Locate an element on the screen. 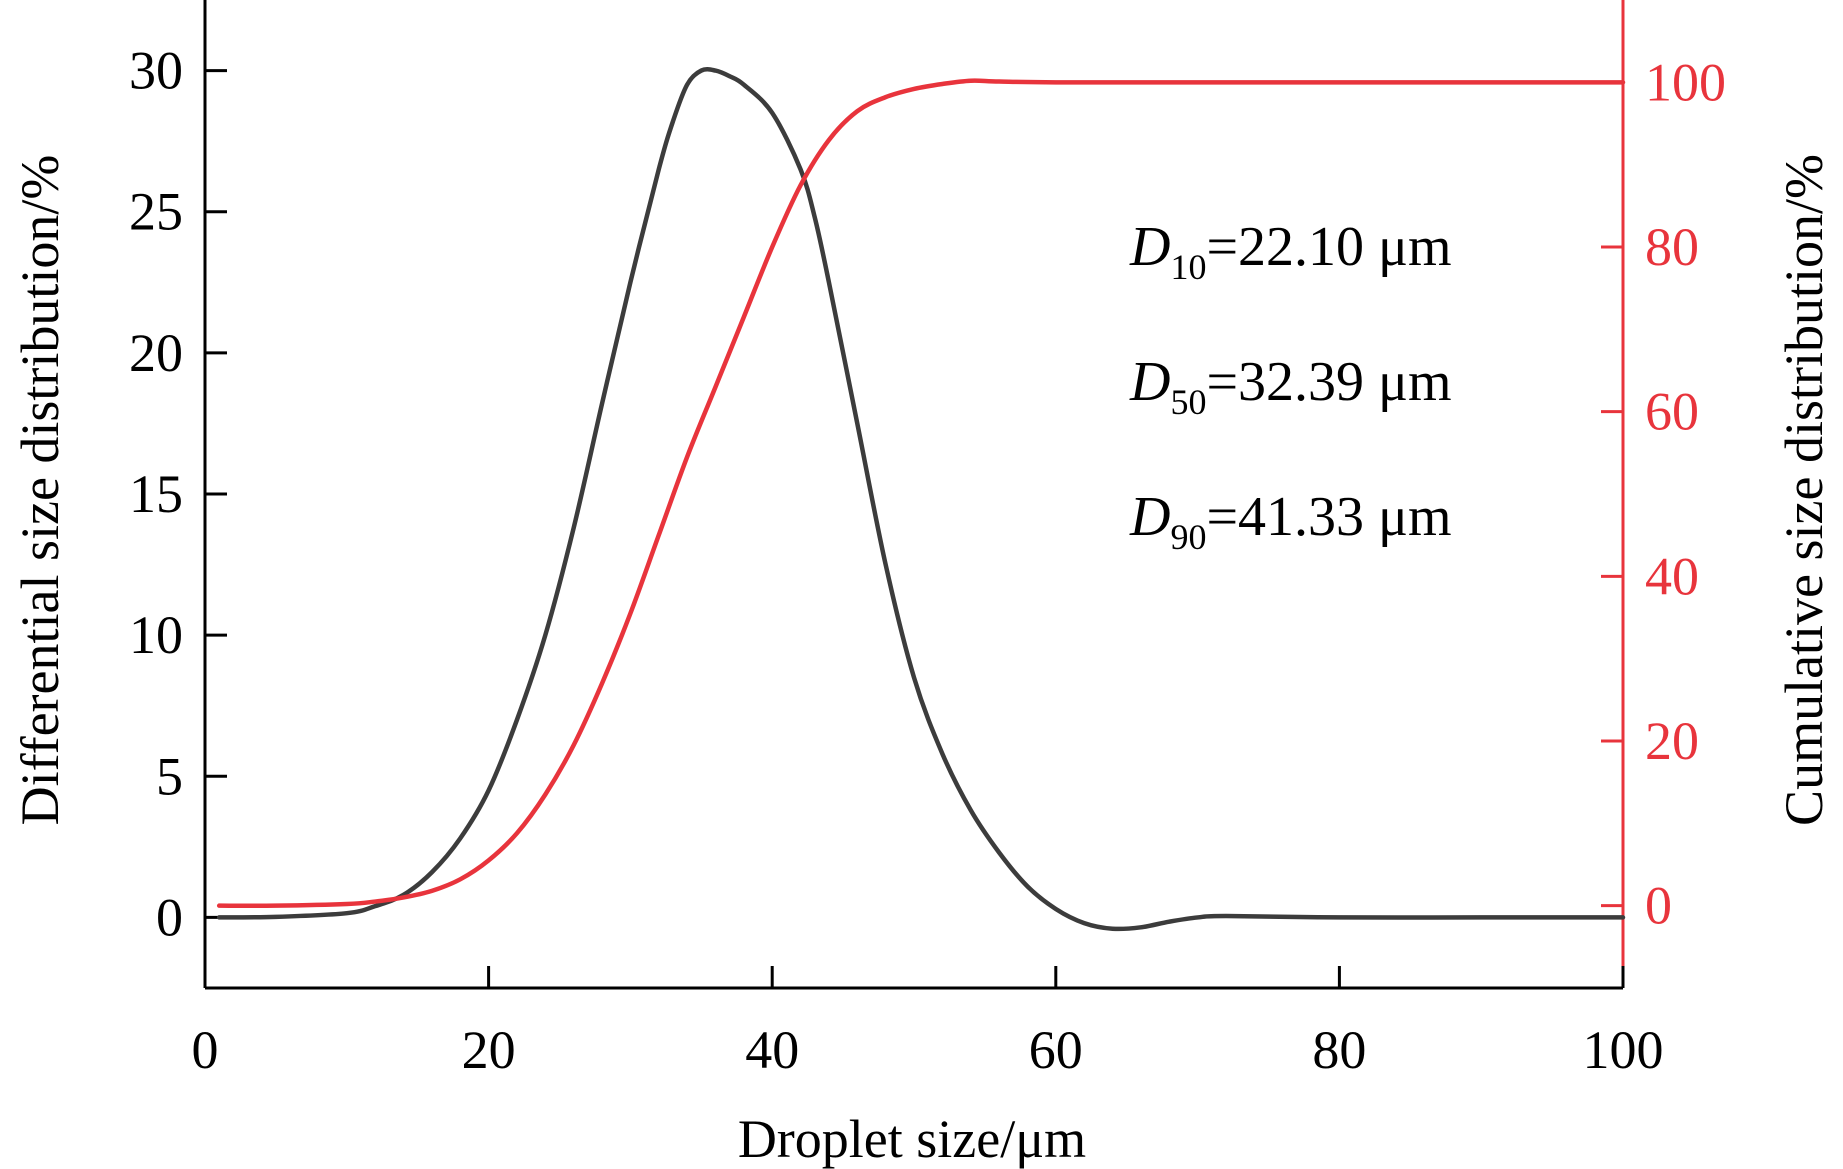  right-y-tick-label: 0 is located at coordinates (1658, 906).